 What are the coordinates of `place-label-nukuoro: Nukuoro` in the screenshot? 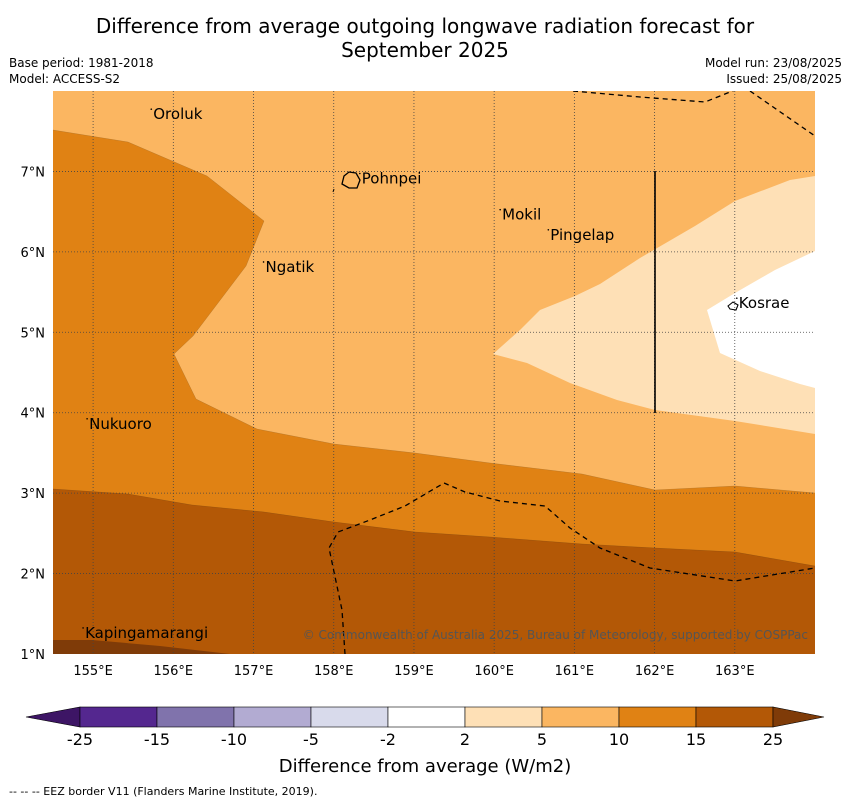 It's located at (120, 424).